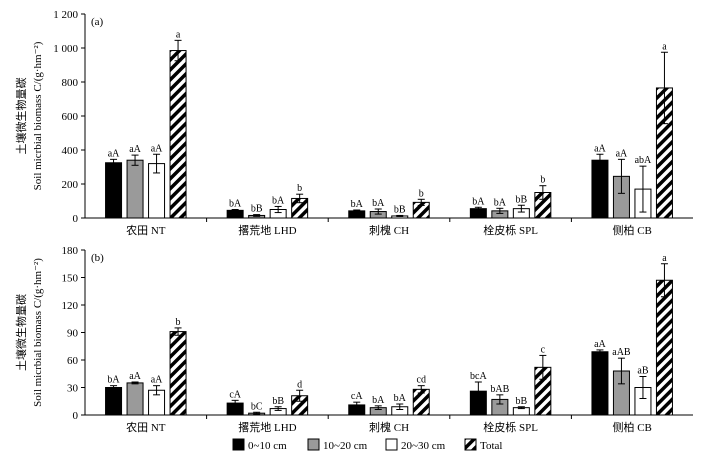 Image resolution: width=703 pixels, height=459 pixels. Describe the element at coordinates (70, 306) in the screenshot. I see `y-tick-label: 120` at that location.